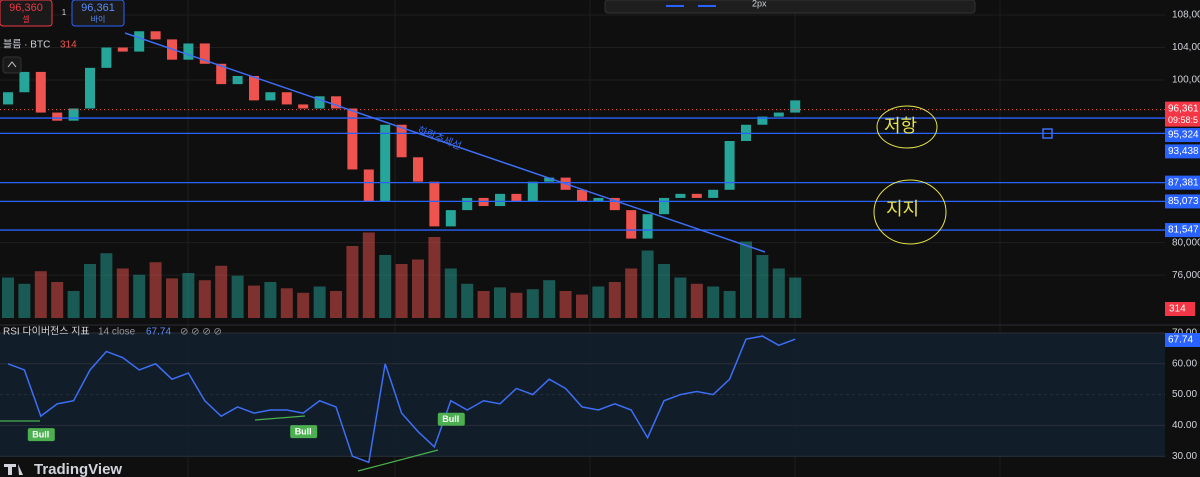  I want to click on level-tag-label: 81,547, so click(1183, 230).